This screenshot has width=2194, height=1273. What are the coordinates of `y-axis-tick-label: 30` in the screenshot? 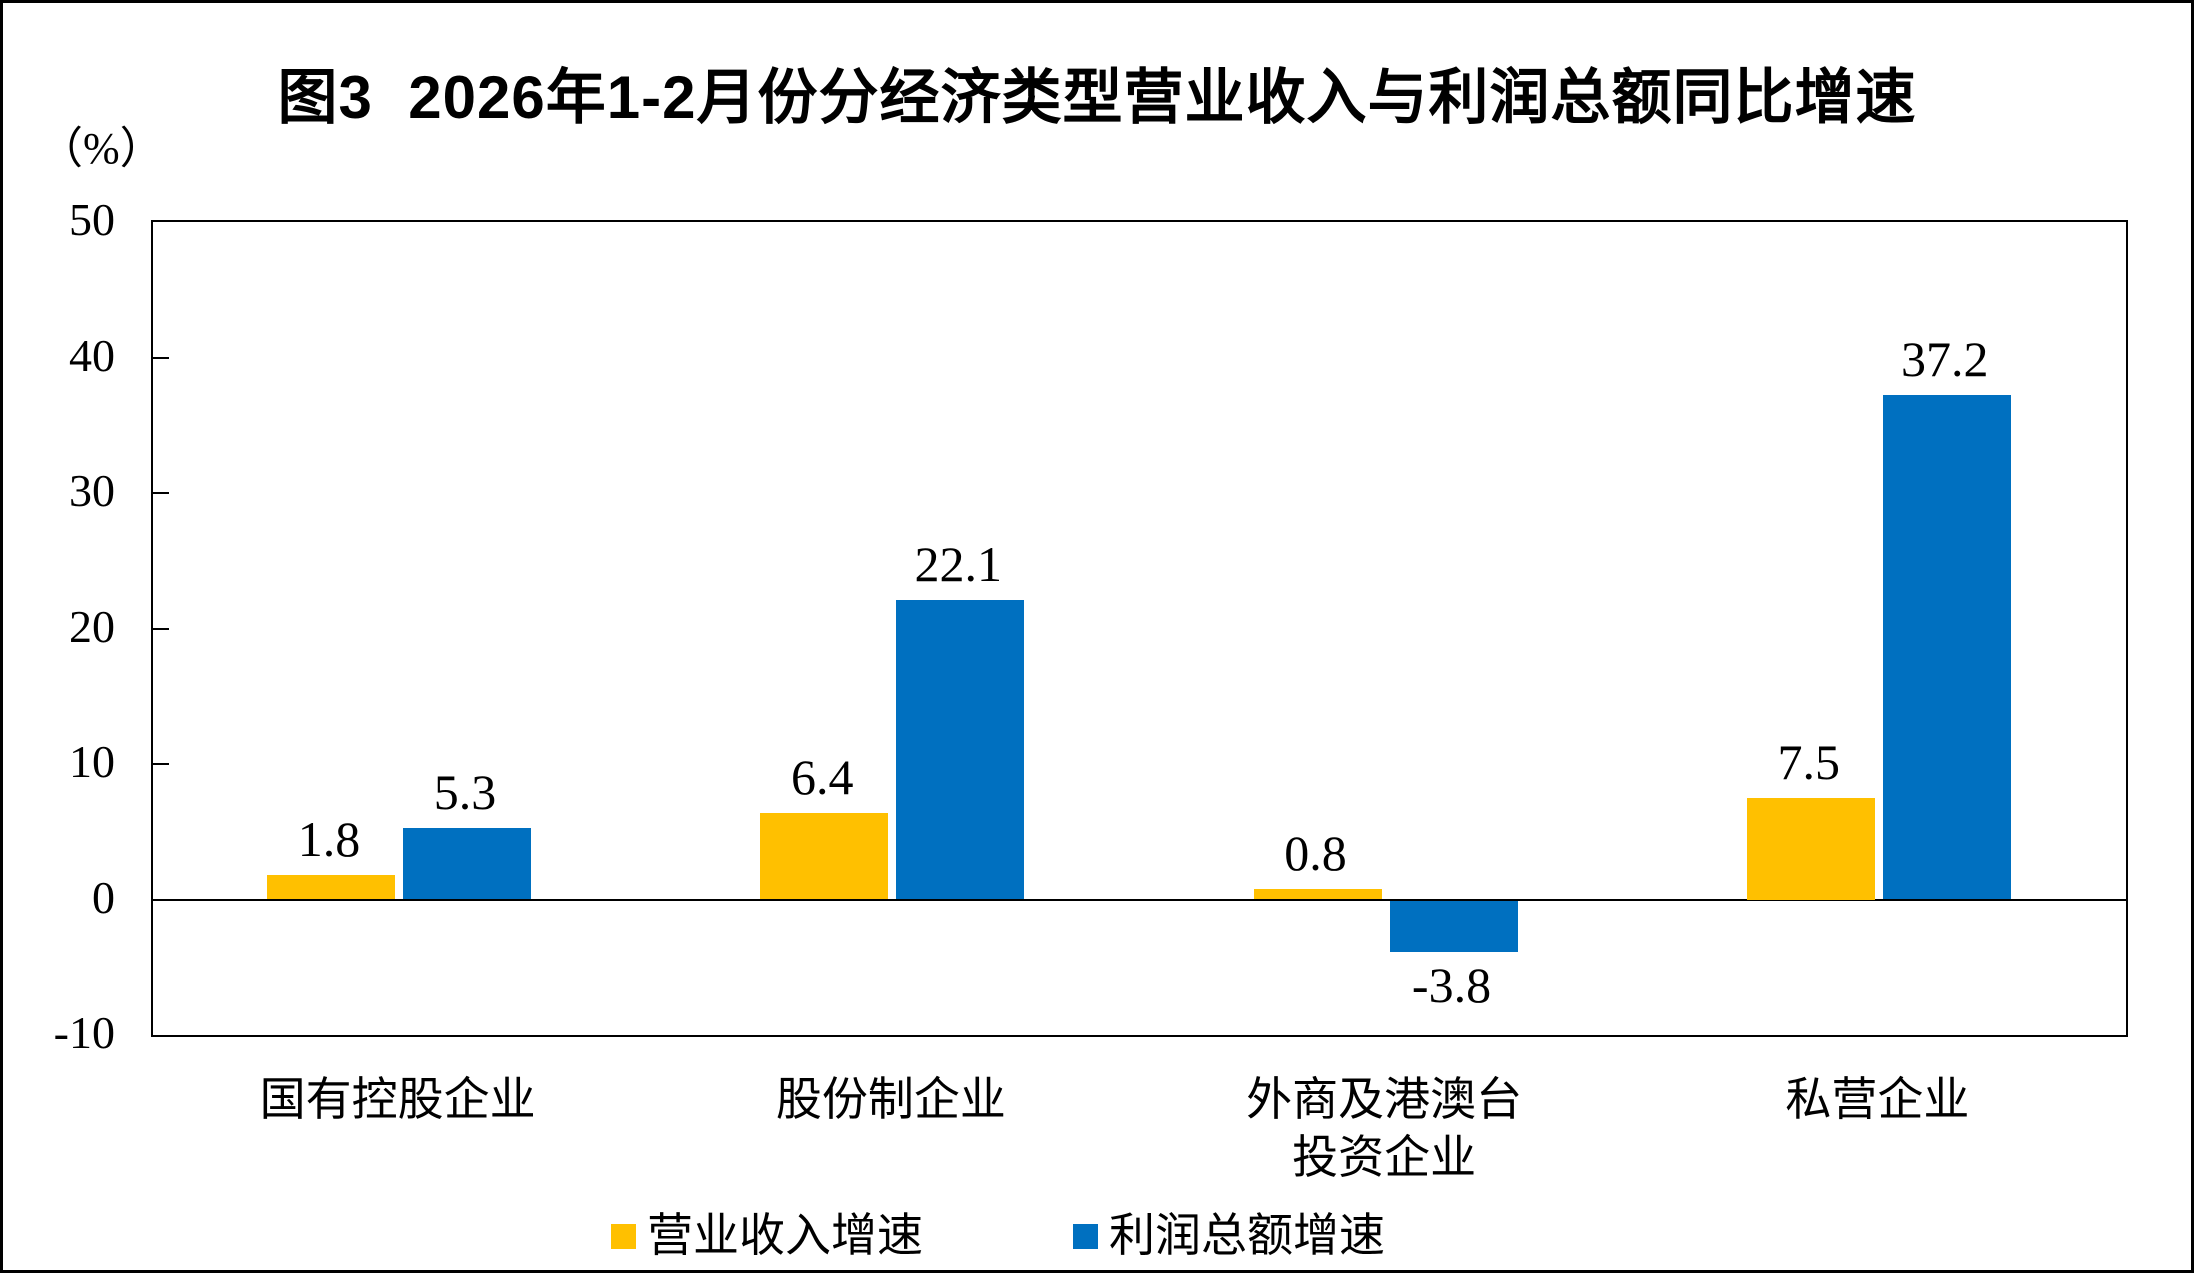 It's located at (92, 490).